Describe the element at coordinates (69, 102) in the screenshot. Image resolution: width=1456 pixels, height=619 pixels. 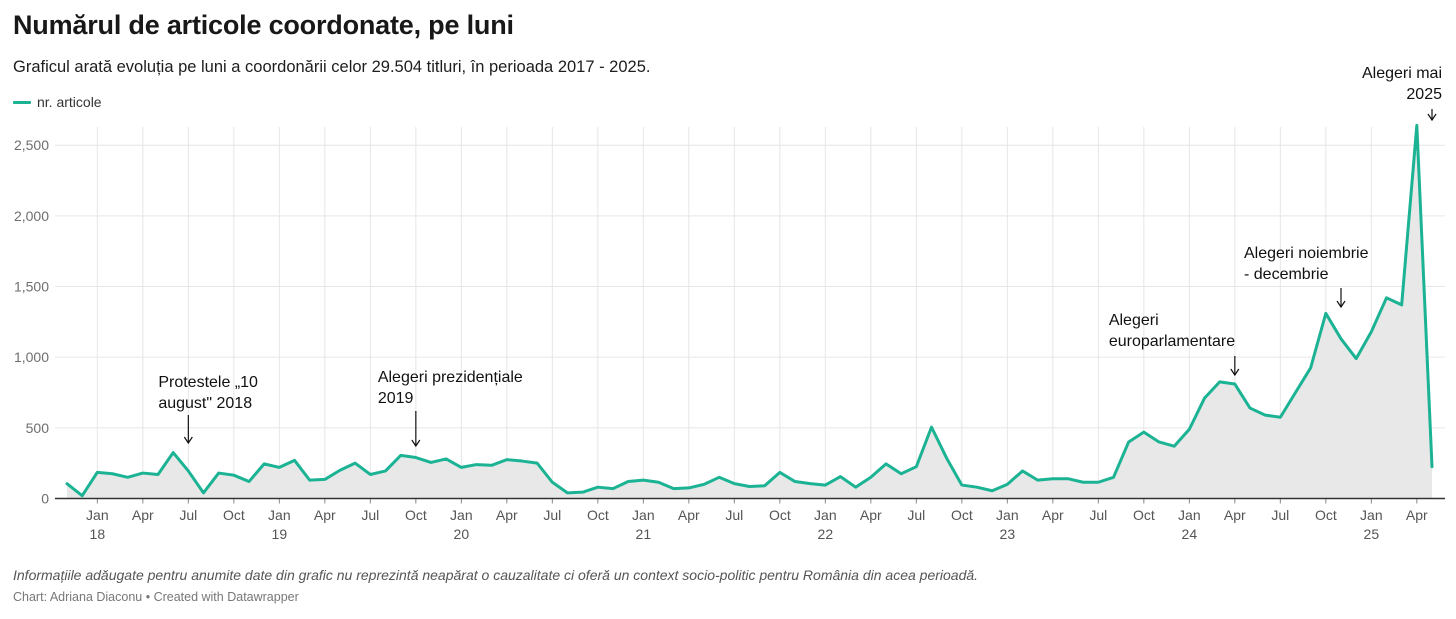
I see `legend-label: nr. articole` at that location.